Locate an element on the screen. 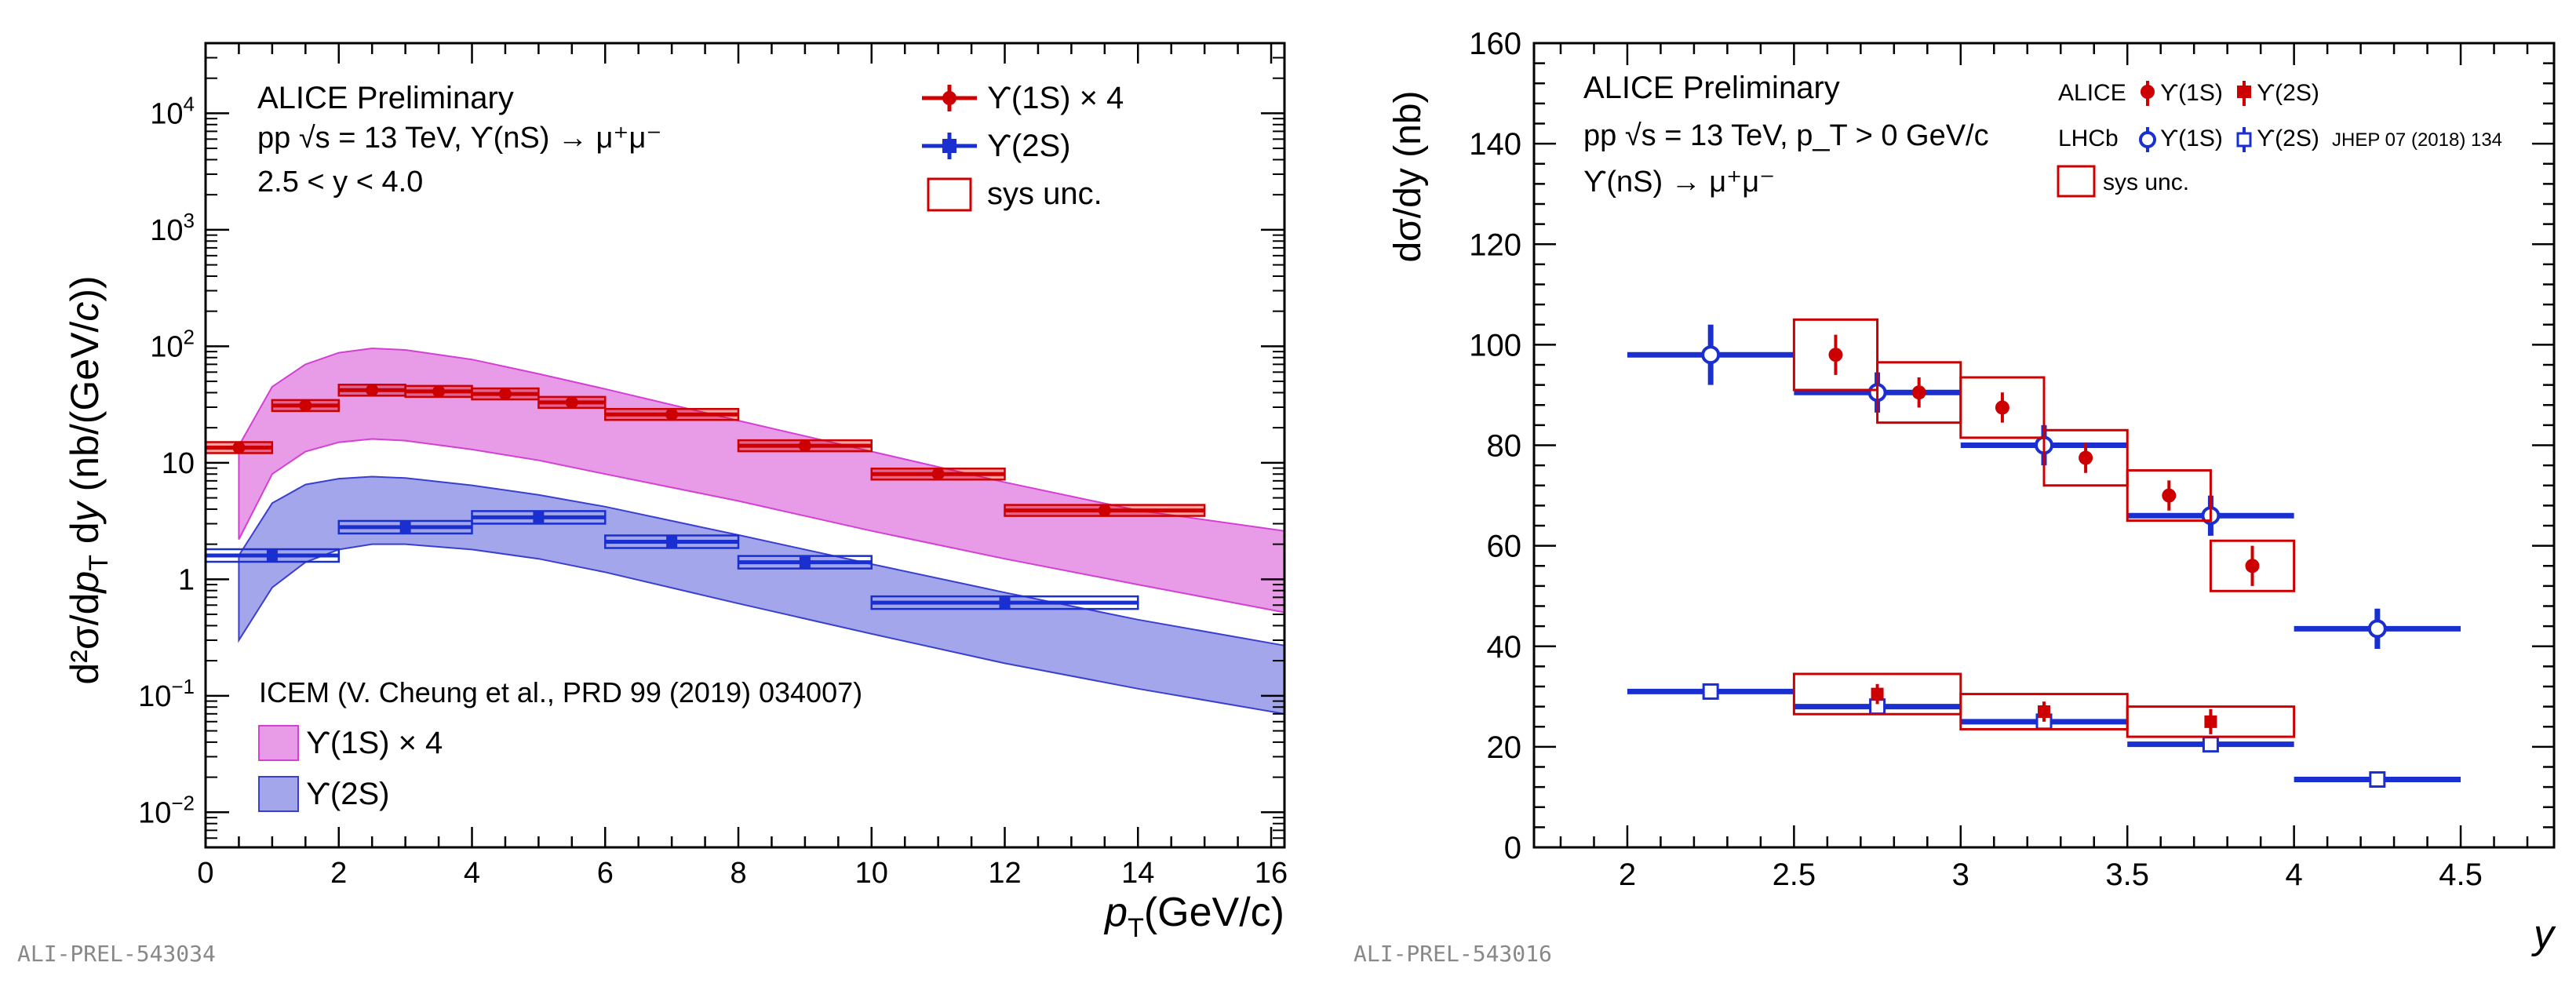 This screenshot has width=2576, height=987. x-tick-label: 3.5 is located at coordinates (2127, 875).